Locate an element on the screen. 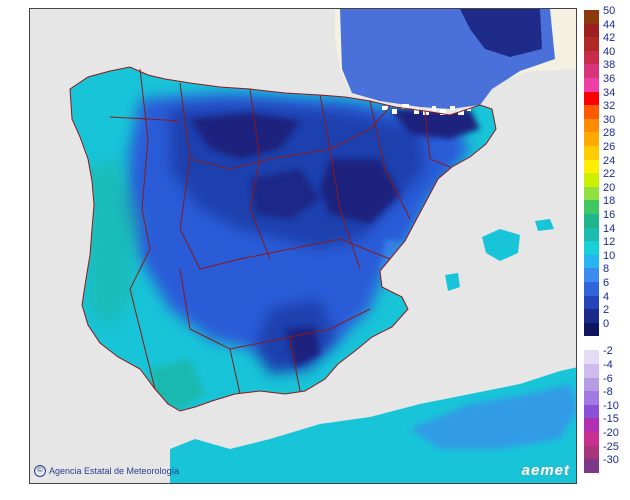 This screenshot has width=630, height=500. africa-cold is located at coordinates (493, 416).